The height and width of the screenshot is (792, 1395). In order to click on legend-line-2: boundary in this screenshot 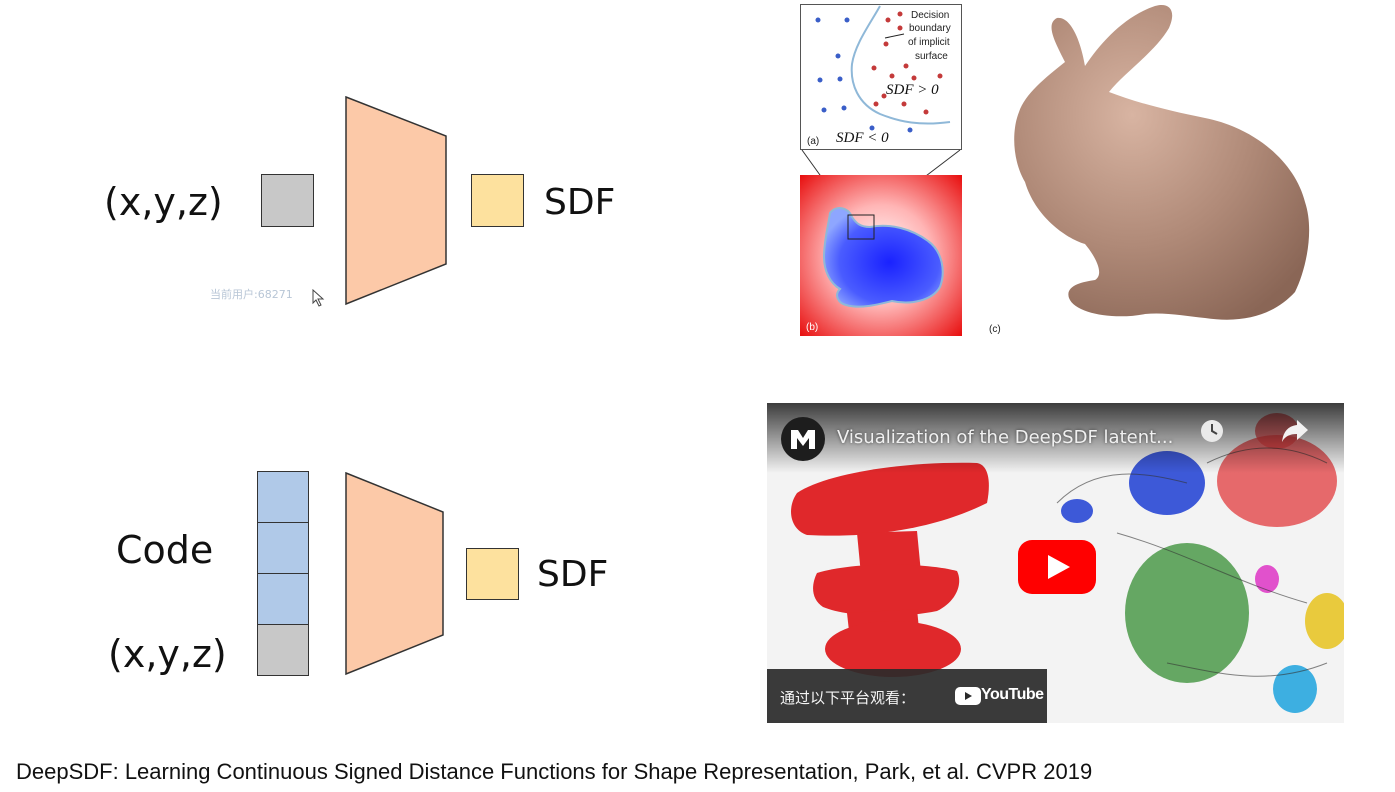, I will do `click(930, 28)`.